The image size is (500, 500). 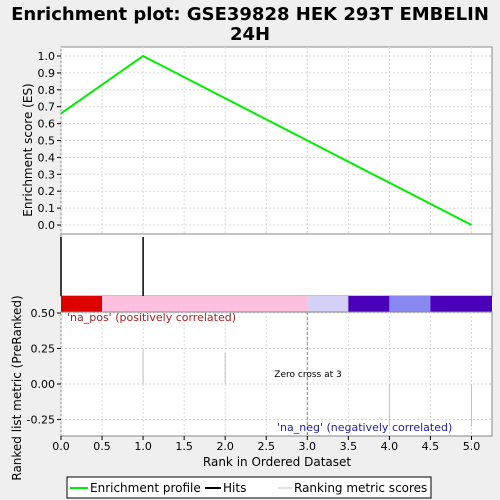 What do you see at coordinates (308, 446) in the screenshot?
I see `x-tick-label: 3.0` at bounding box center [308, 446].